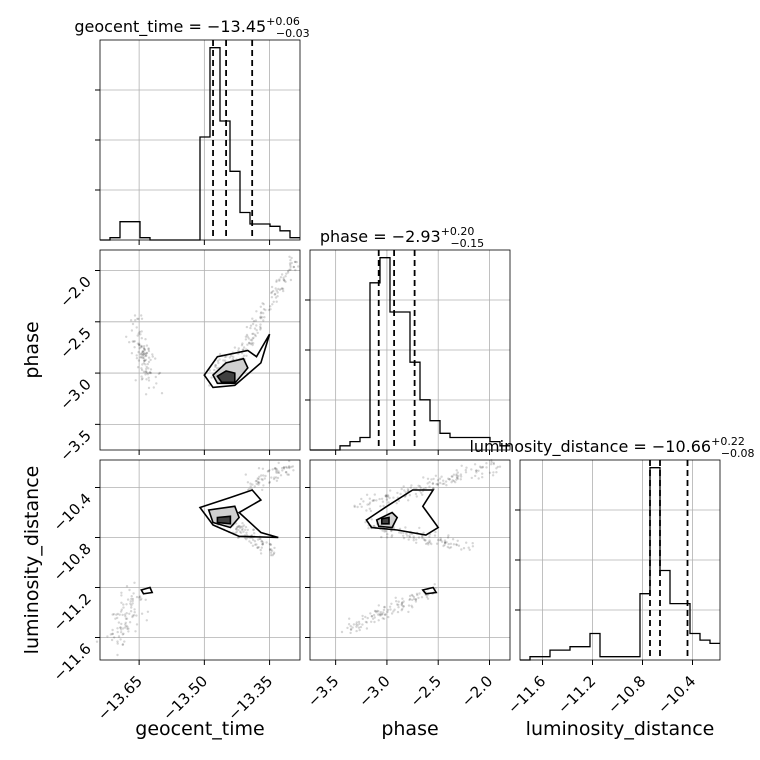 The image size is (760, 760). Describe the element at coordinates (410, 560) in the screenshot. I see `panel-frame-phase-vs-luminosity_distance` at that location.